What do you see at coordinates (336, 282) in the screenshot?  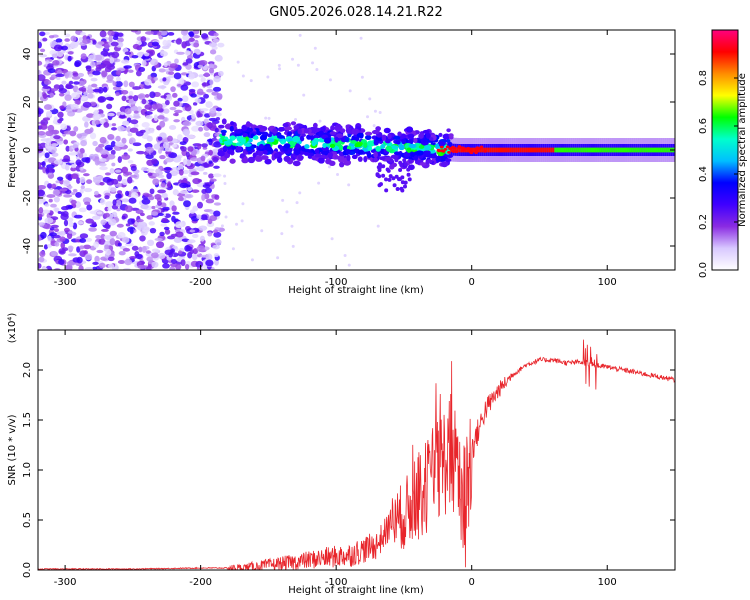 I see `spectrogram-x-tick-label: -100` at bounding box center [336, 282].